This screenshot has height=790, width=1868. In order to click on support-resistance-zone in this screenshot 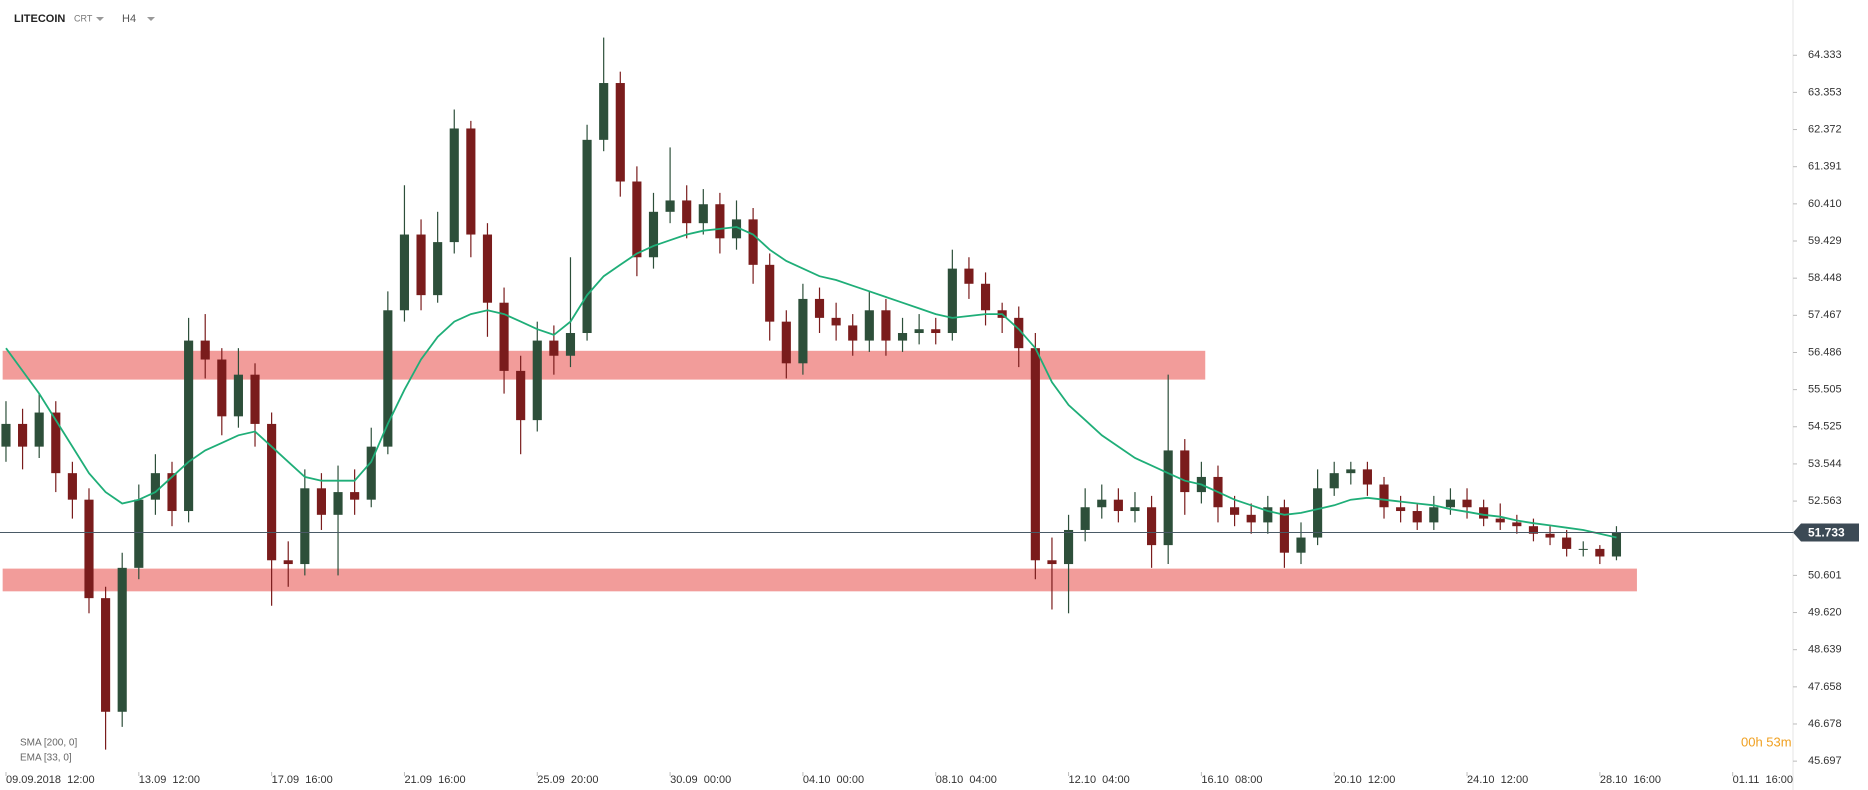, I will do `click(604, 365)`.